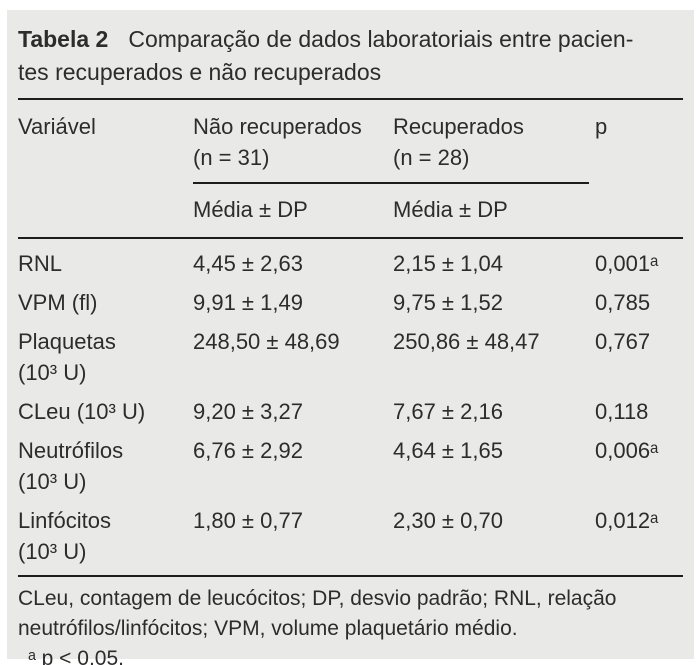 Image resolution: width=700 pixels, height=665 pixels. I want to click on not-recovered-value: 248,50 ± 48,69, so click(266, 341).